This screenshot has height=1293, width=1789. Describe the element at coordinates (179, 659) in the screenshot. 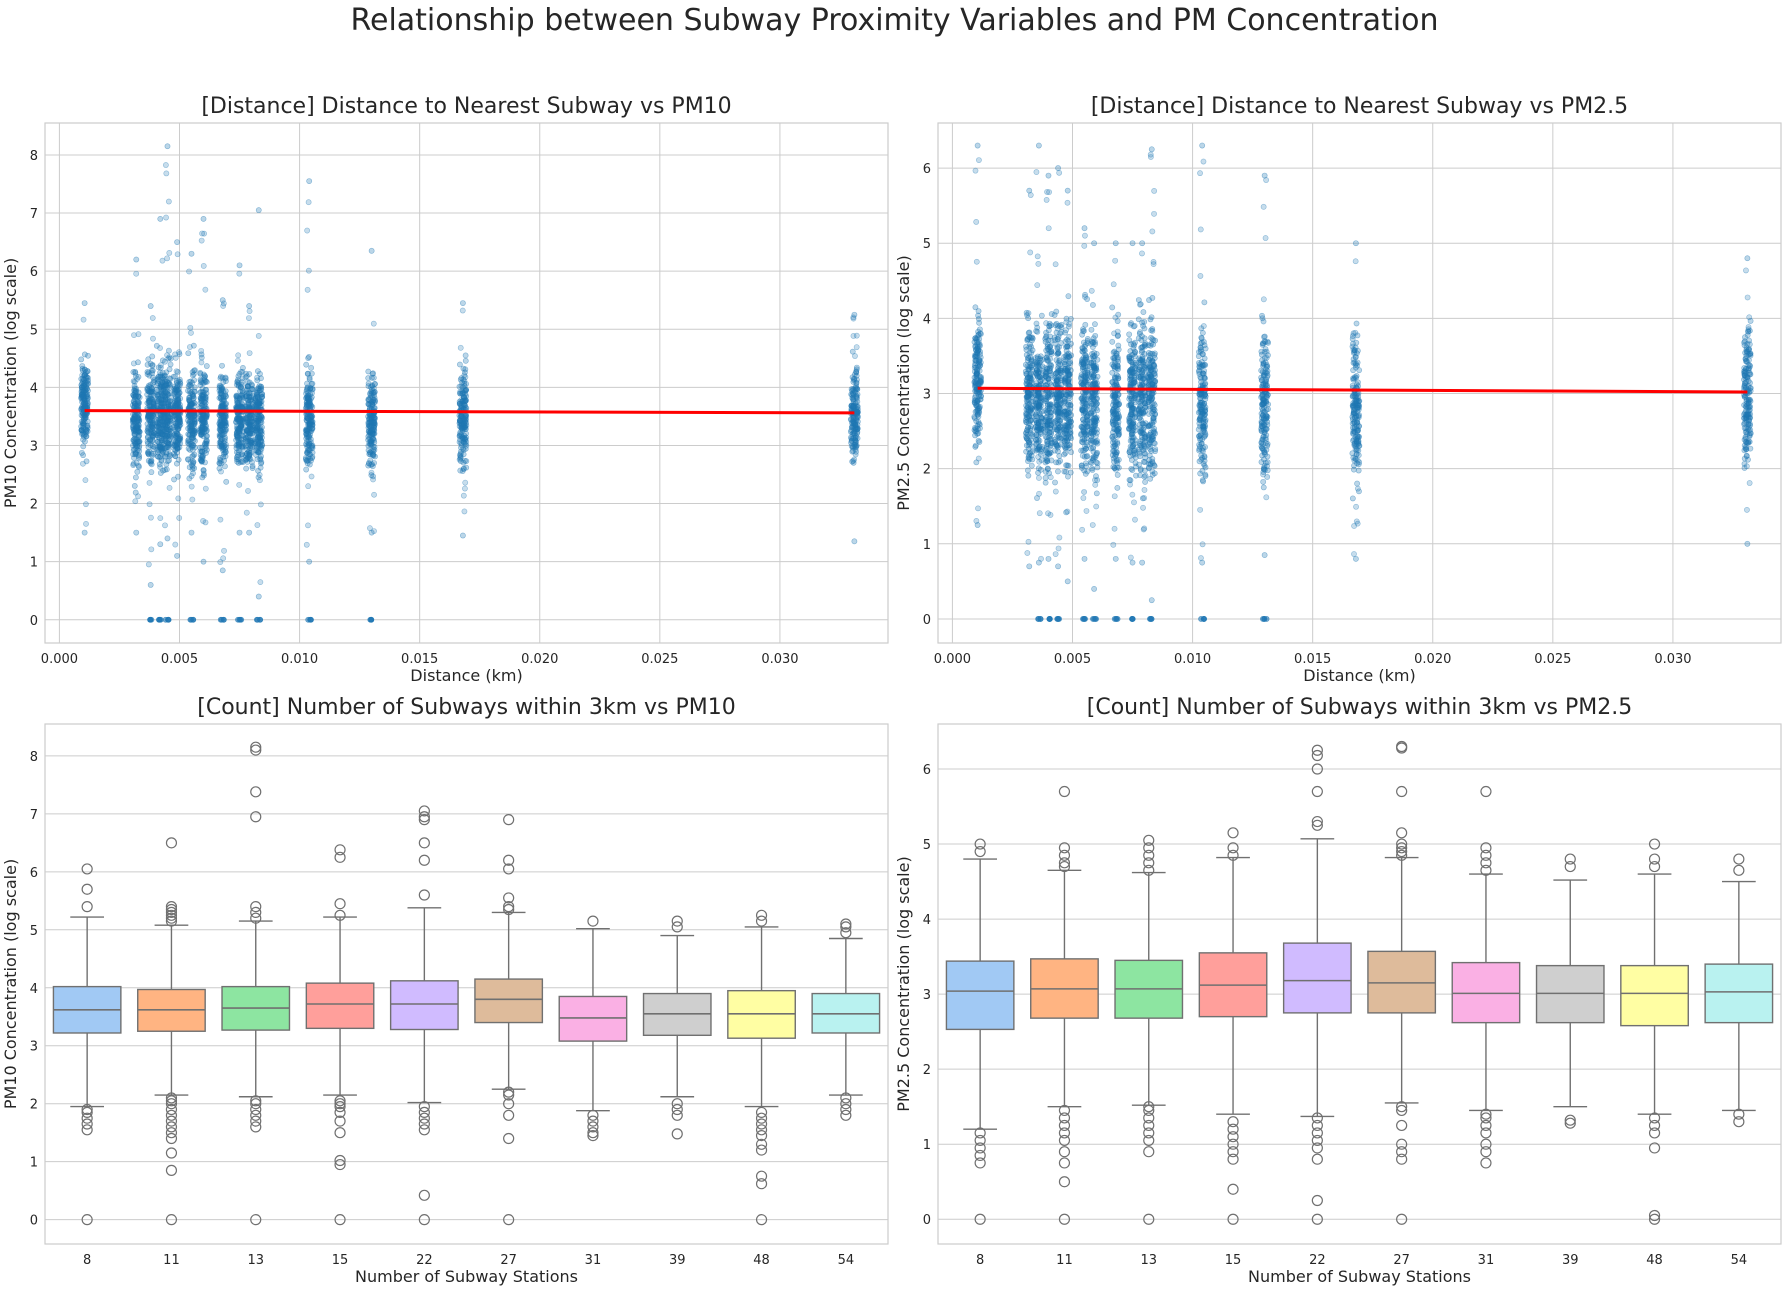

I see `x-tick-label: 0.005` at that location.